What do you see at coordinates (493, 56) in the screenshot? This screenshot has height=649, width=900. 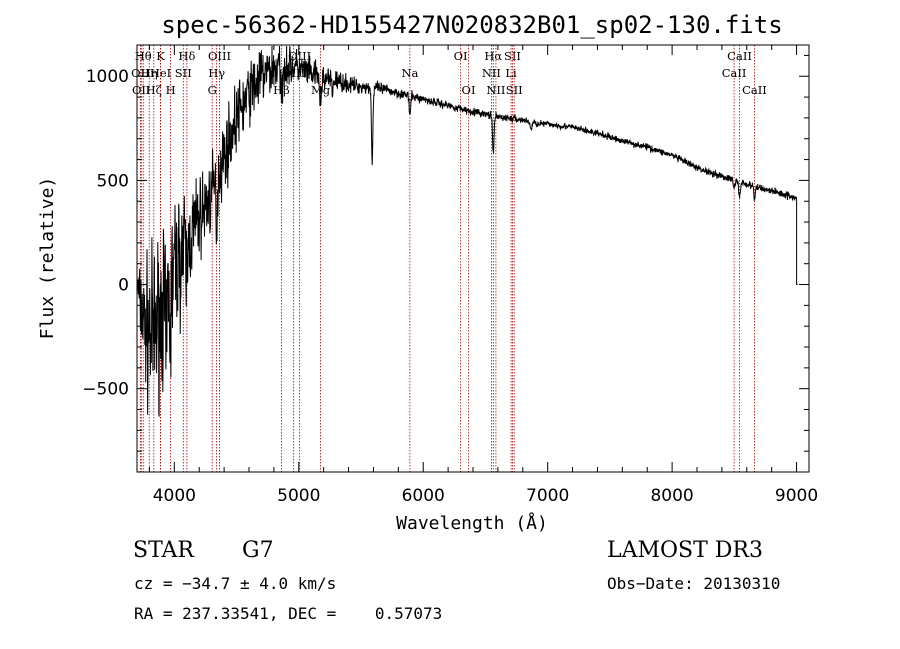 I see `marker-label-6: Hα` at bounding box center [493, 56].